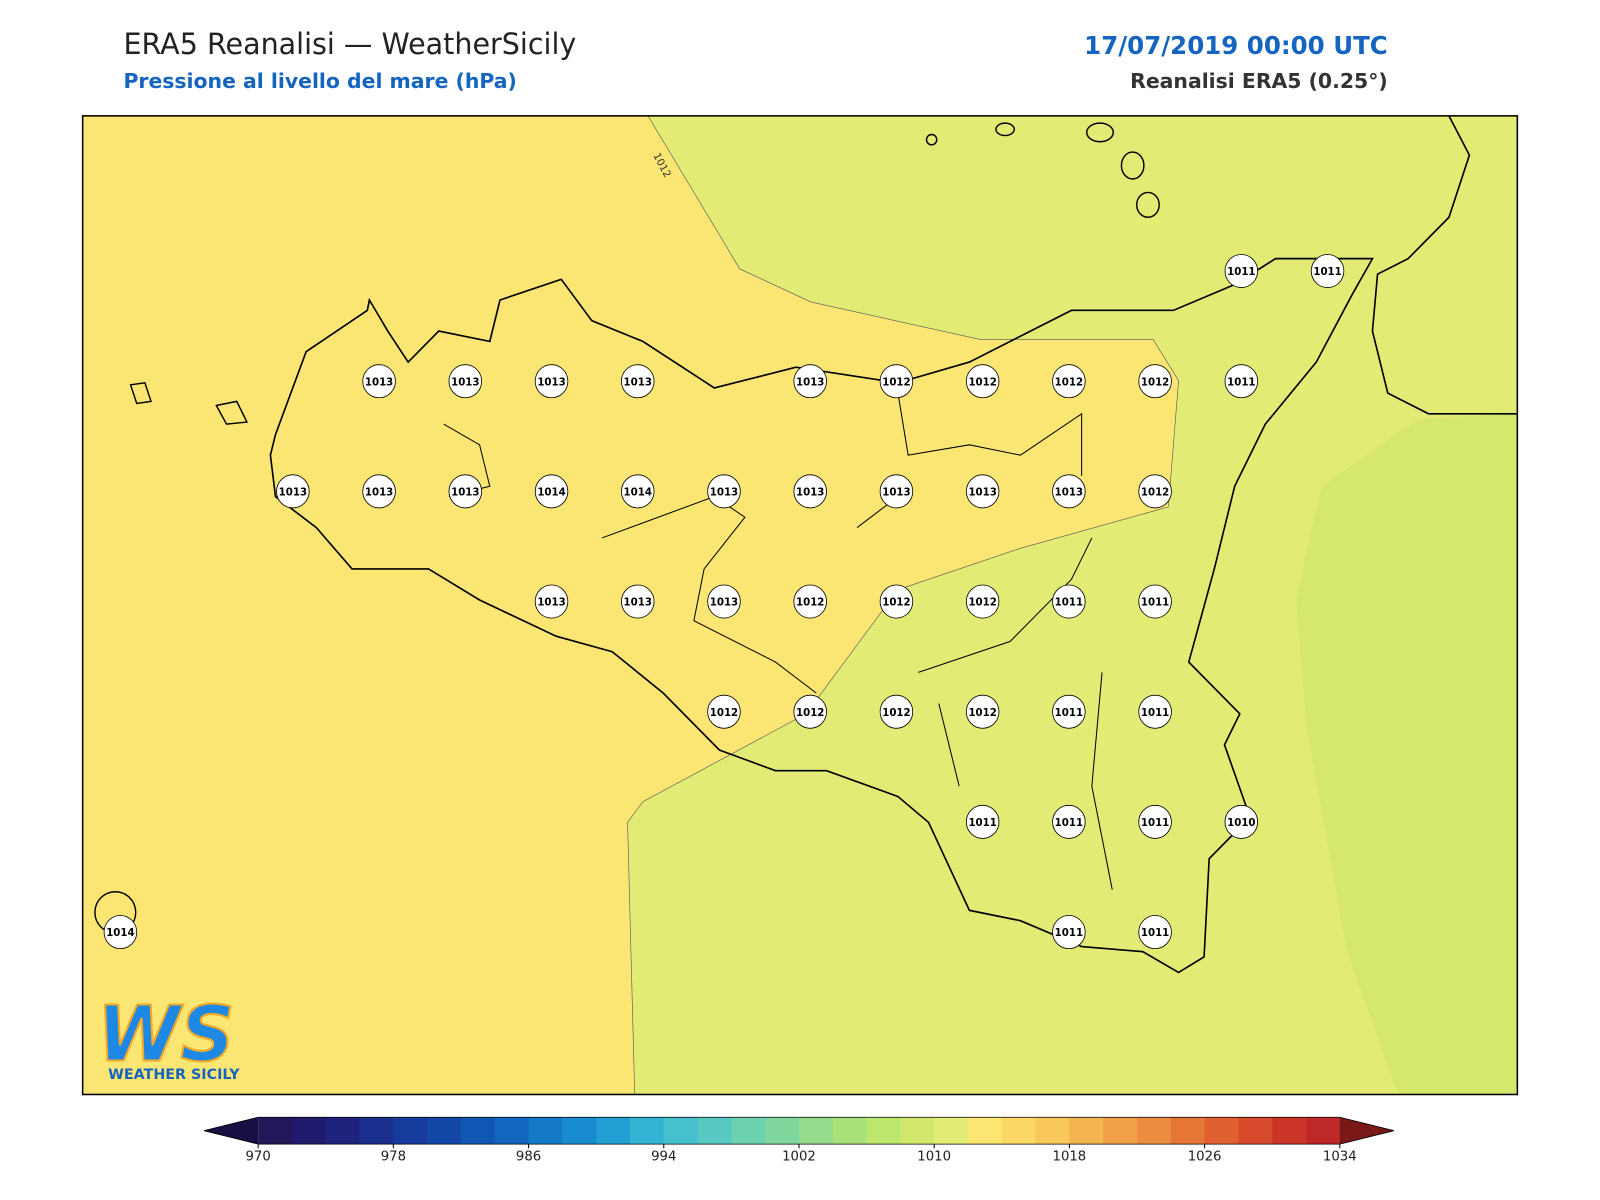 Image resolution: width=1600 pixels, height=1200 pixels. Describe the element at coordinates (349, 44) in the screenshot. I see `title: ERA5 Reanalisi — WeatherSicily` at that location.